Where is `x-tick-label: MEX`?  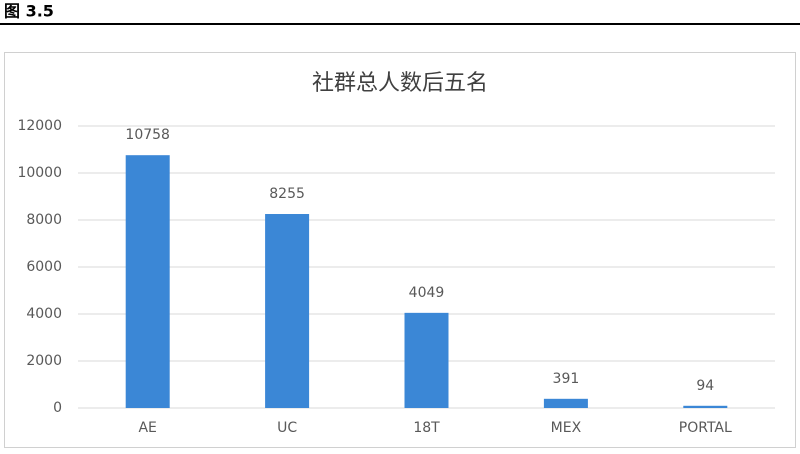 x-tick-label: MEX is located at coordinates (566, 428).